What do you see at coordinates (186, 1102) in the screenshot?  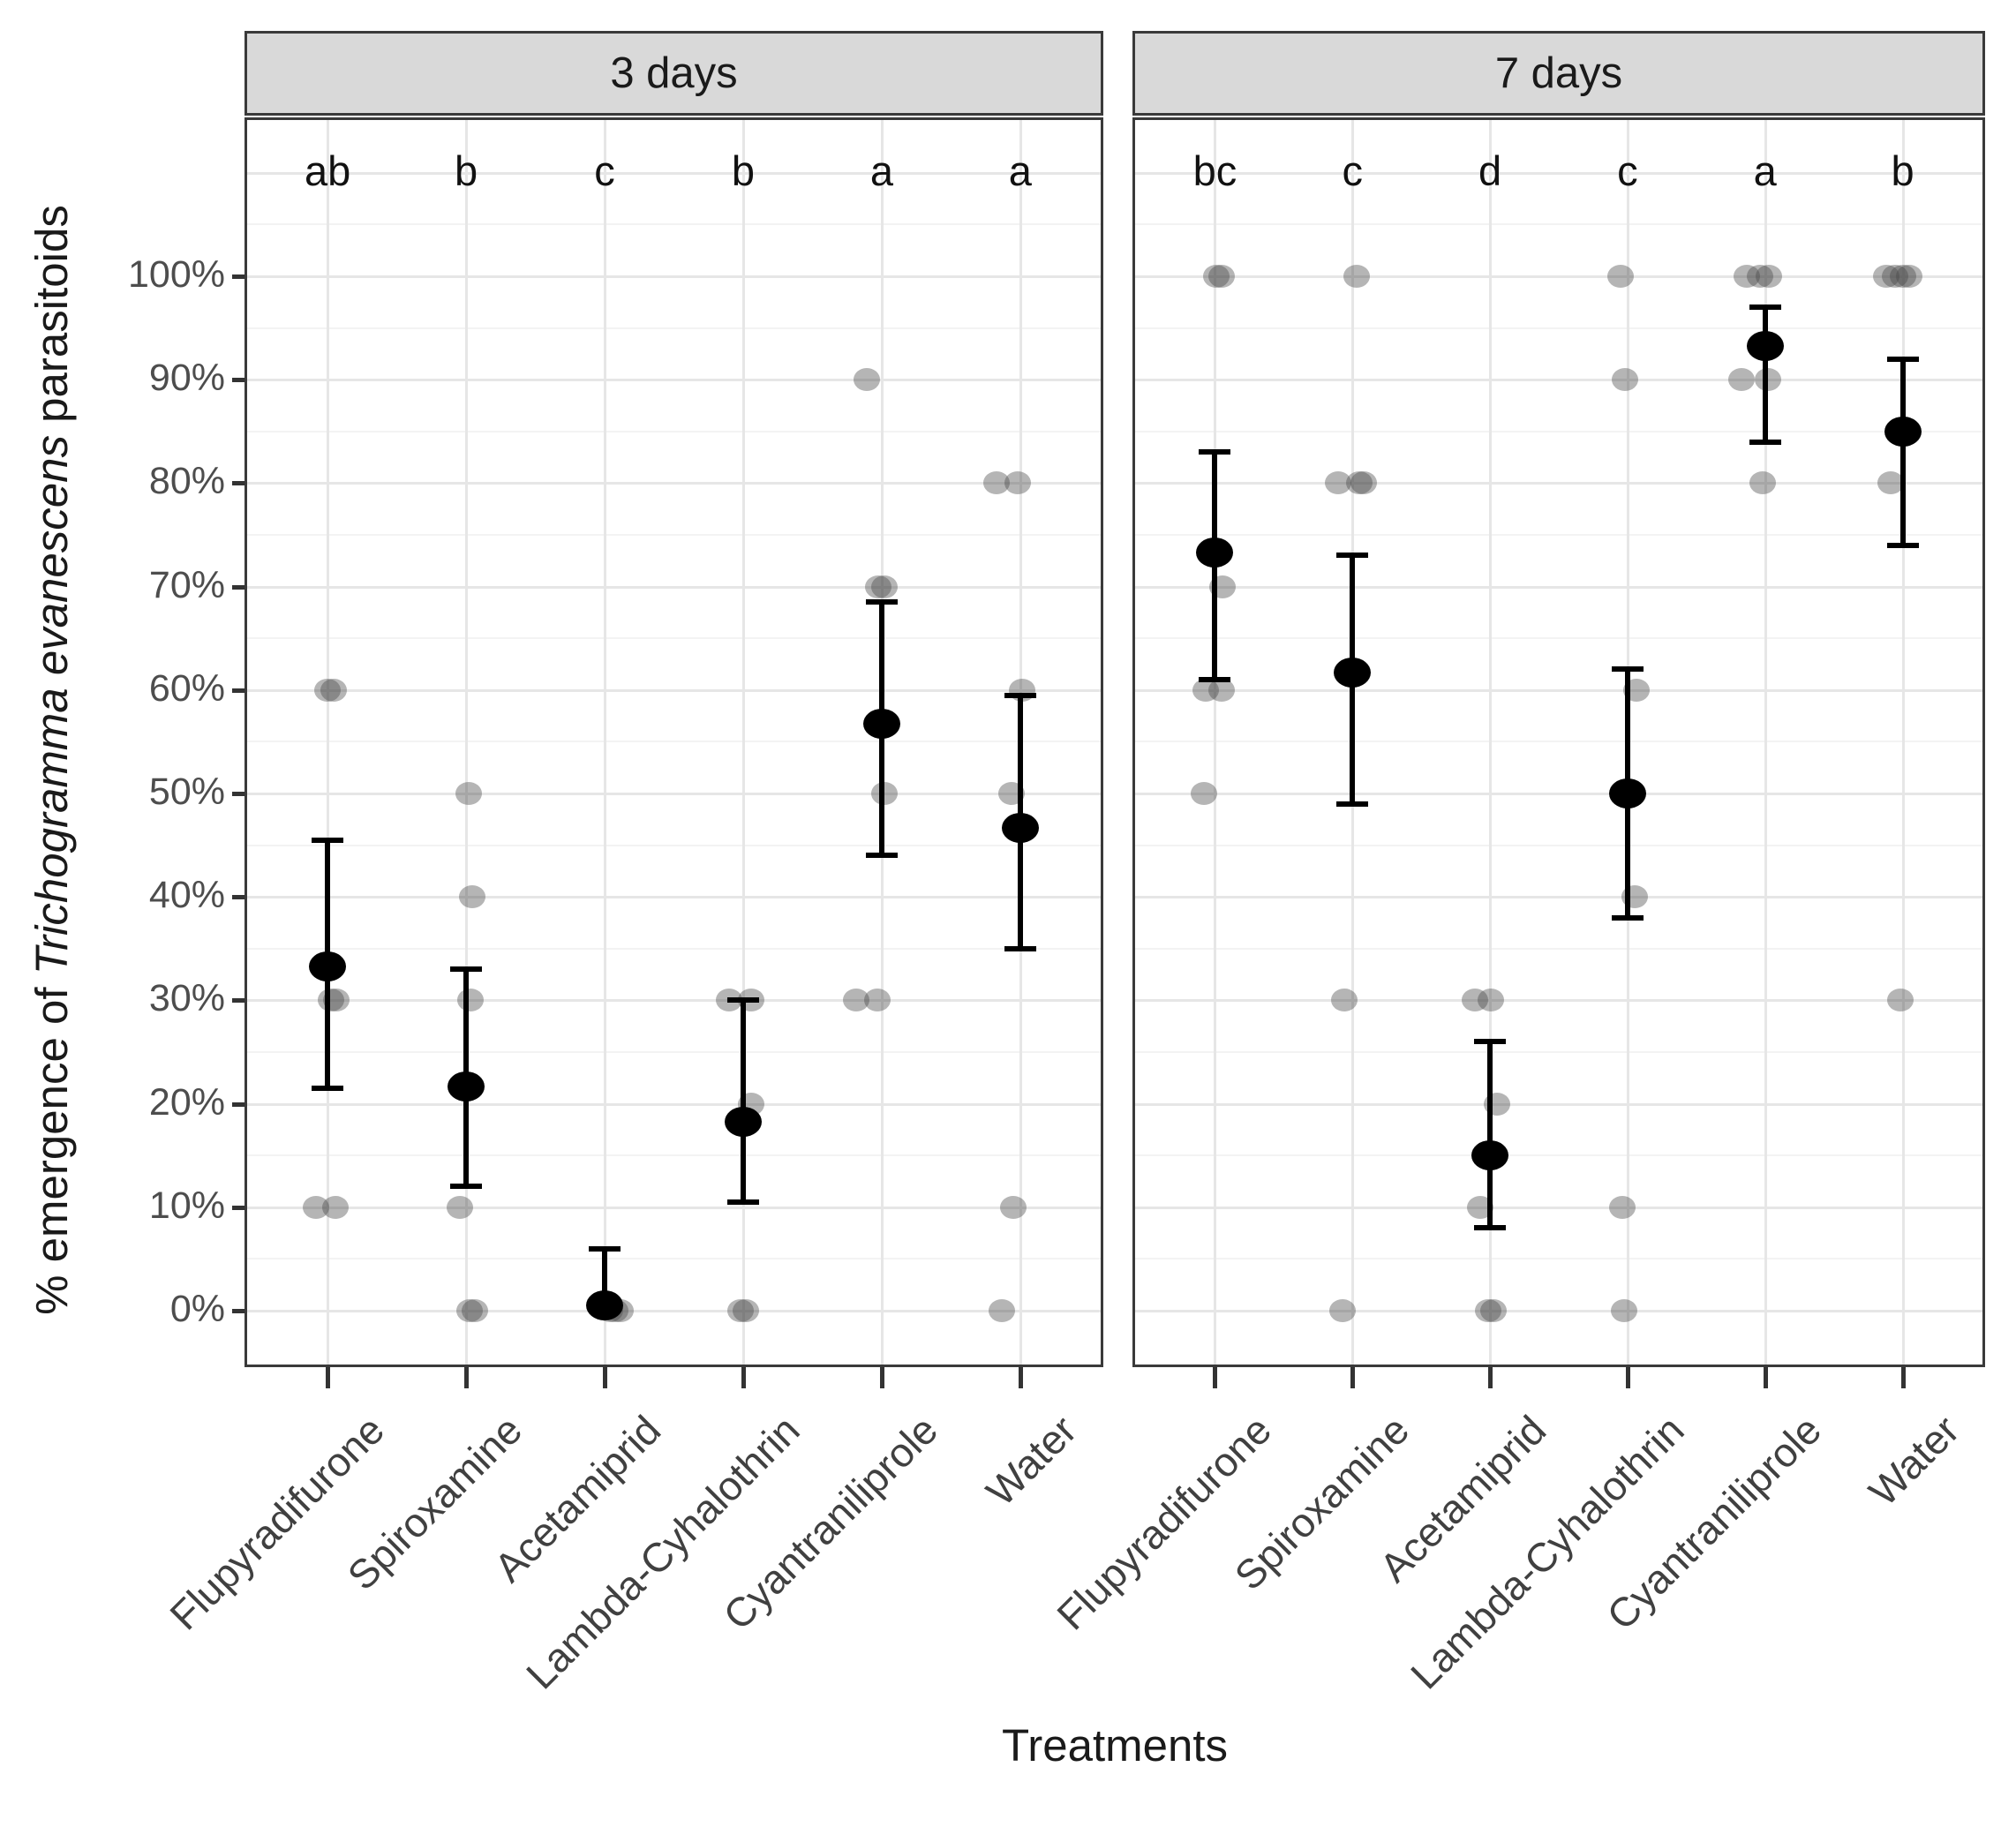 I see `y-tick-label: 20%` at bounding box center [186, 1102].